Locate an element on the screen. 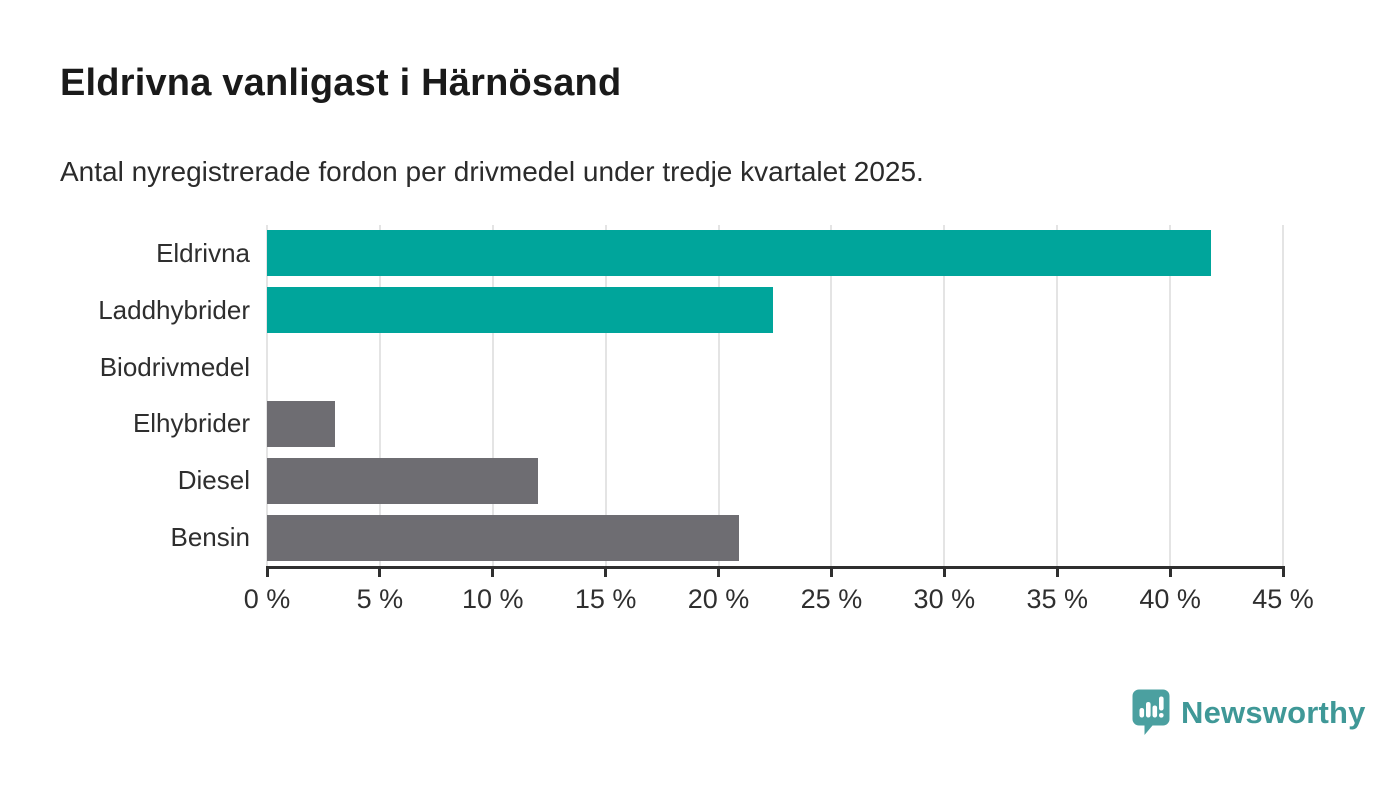 The width and height of the screenshot is (1400, 793). bar-chart-glyph is located at coordinates (1151, 707).